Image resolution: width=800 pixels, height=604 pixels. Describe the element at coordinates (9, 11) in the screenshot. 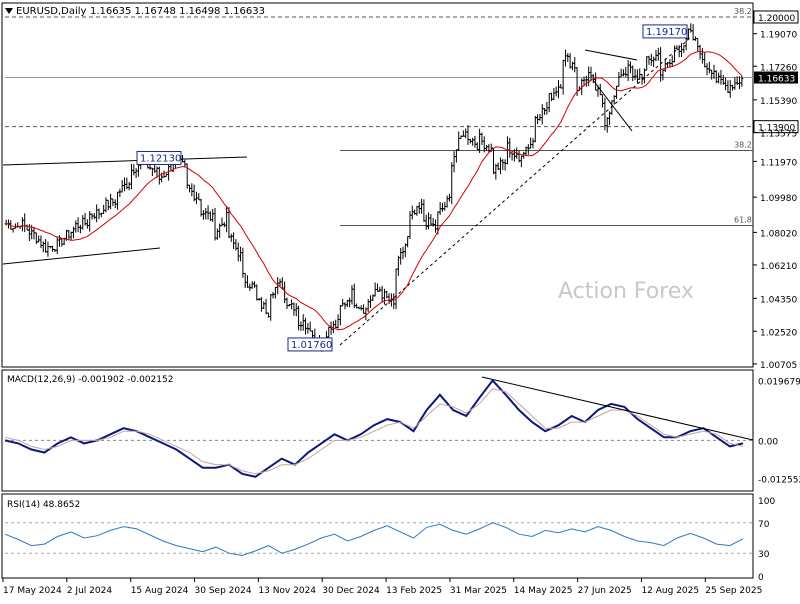

I see `collapse-arrow-icon` at that location.